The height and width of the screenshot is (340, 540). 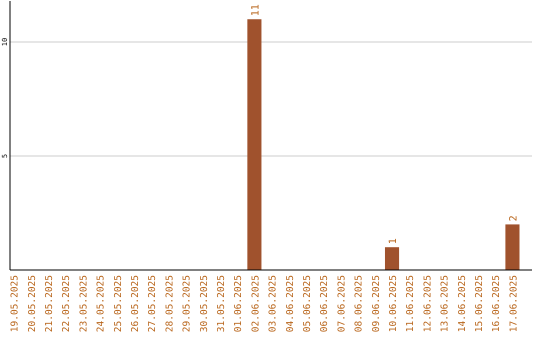 I want to click on x-tick-label: 04.06.2025, so click(x=290, y=303).